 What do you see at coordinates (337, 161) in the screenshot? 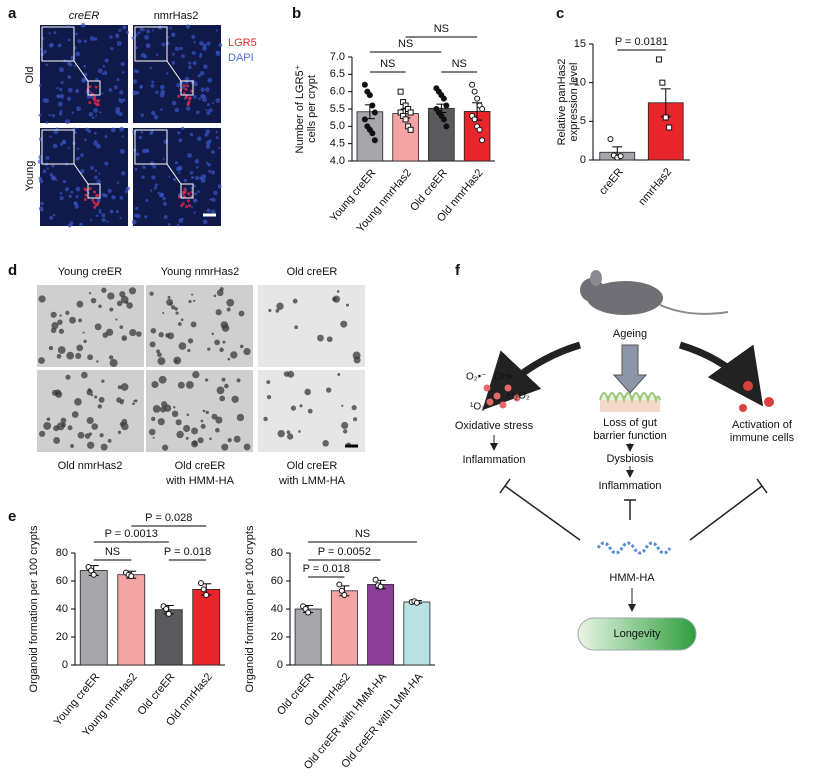
I see `y-tick-label: 4.0` at bounding box center [337, 161].